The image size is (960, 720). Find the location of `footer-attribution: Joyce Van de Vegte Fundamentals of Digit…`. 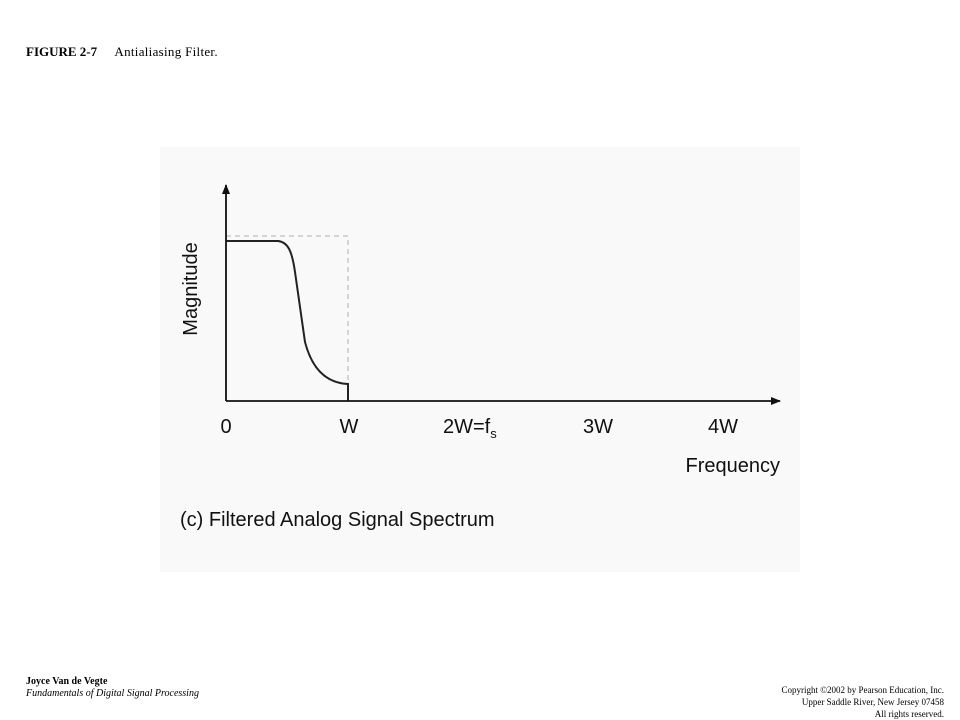

footer-attribution: Joyce Van de Vegte Fundamentals of Digit… is located at coordinates (112, 688).